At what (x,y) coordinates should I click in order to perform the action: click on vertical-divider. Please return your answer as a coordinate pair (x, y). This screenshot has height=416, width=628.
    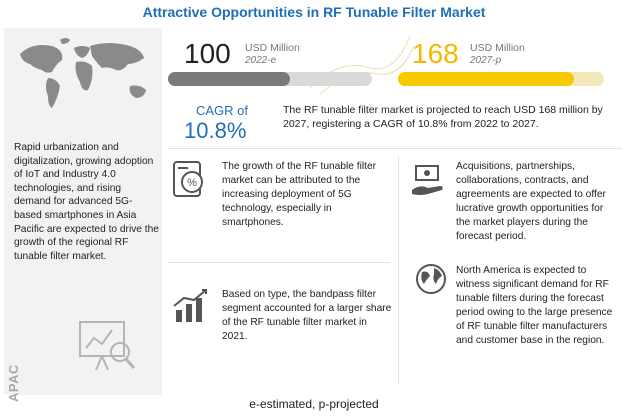
    Looking at the image, I should click on (398, 270).